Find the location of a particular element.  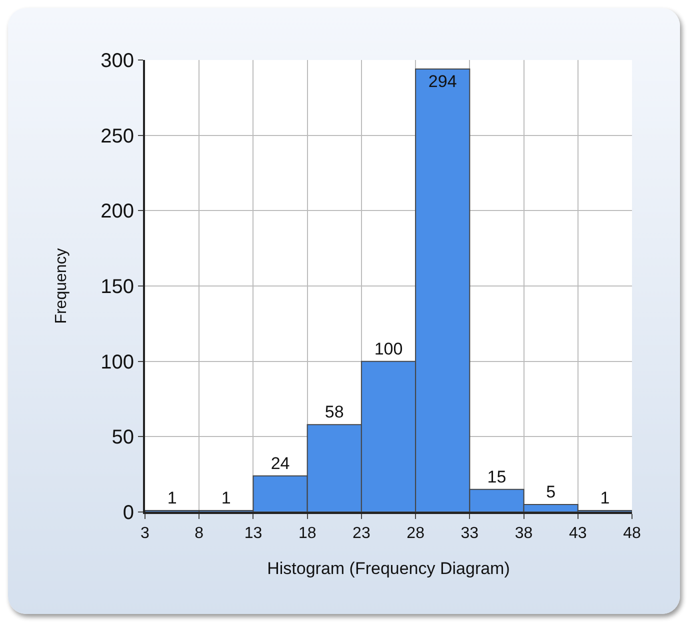

x-tick-label: 13 is located at coordinates (253, 533).